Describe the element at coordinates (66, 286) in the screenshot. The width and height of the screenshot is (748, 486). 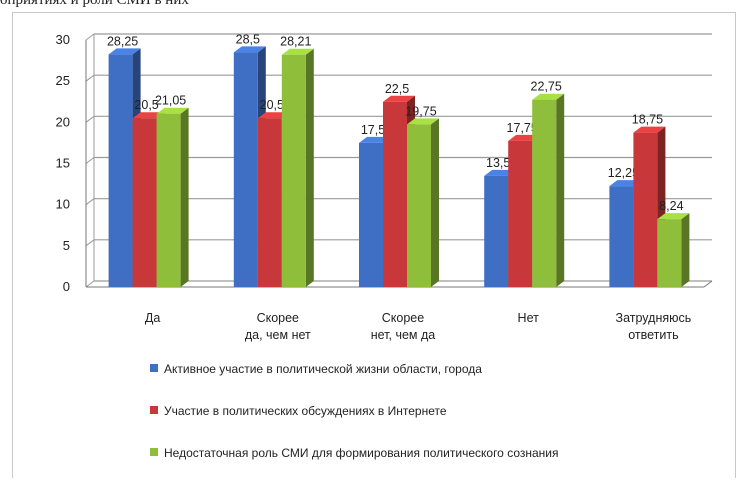
I see `y-tick-label: 0` at that location.